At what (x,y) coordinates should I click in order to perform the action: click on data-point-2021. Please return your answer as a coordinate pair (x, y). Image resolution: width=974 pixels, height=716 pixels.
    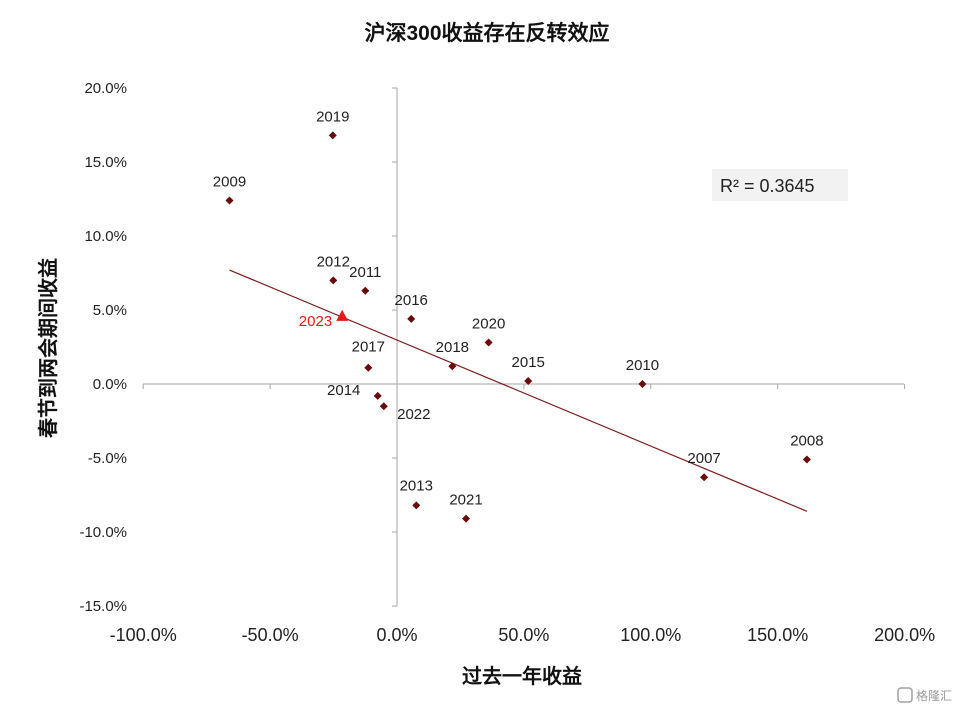
    Looking at the image, I should click on (466, 518).